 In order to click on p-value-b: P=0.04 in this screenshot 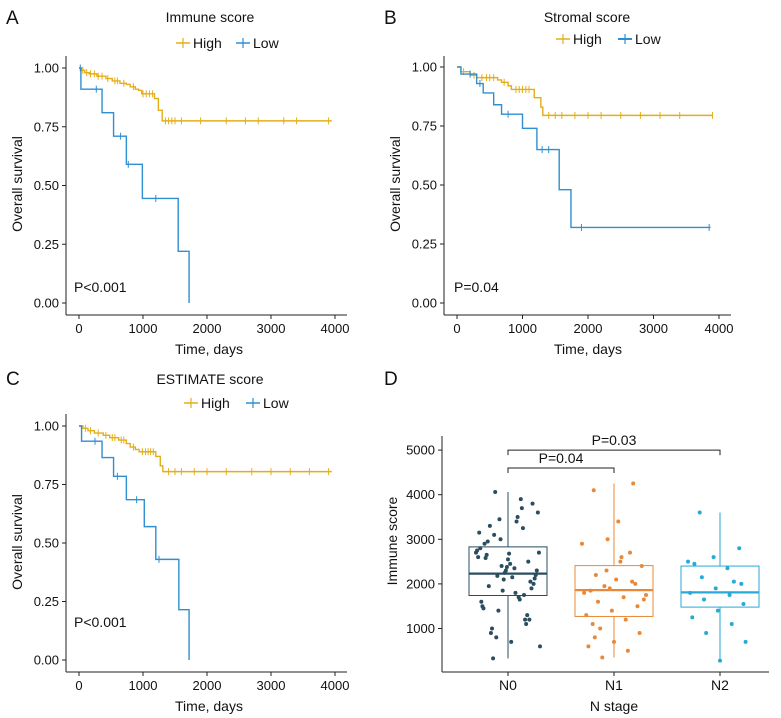, I will do `click(476, 287)`.